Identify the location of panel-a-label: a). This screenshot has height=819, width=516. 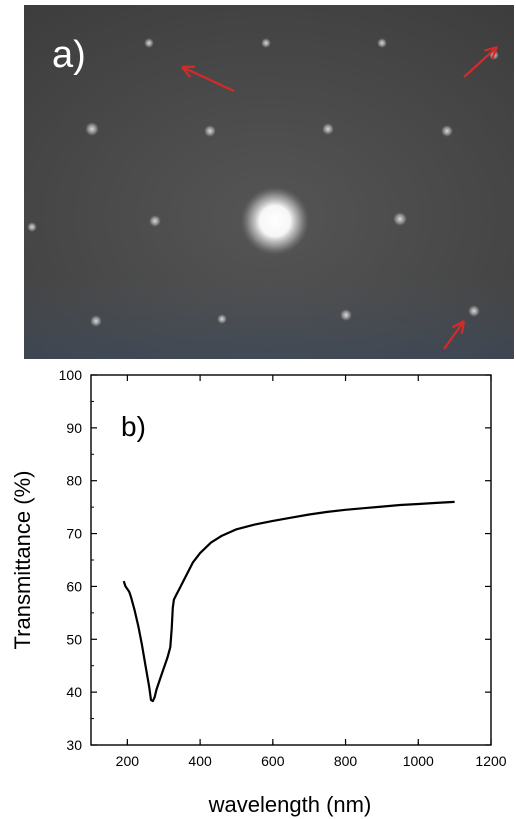
(69, 55).